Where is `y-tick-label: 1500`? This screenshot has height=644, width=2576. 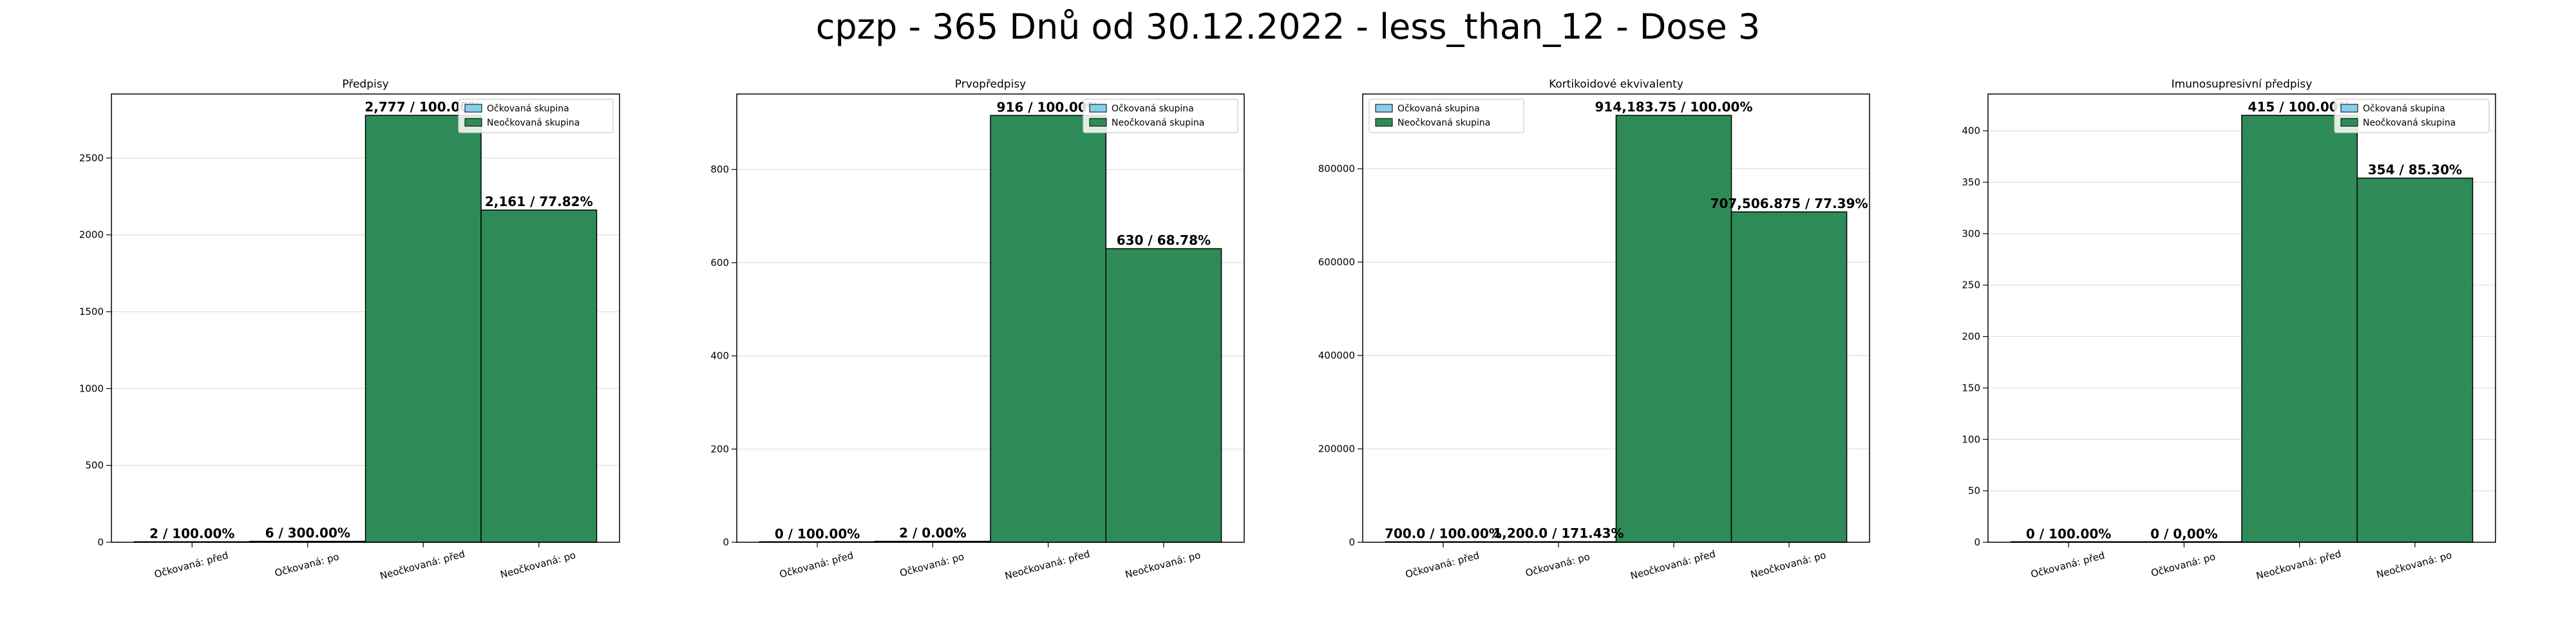 y-tick-label: 1500 is located at coordinates (92, 311).